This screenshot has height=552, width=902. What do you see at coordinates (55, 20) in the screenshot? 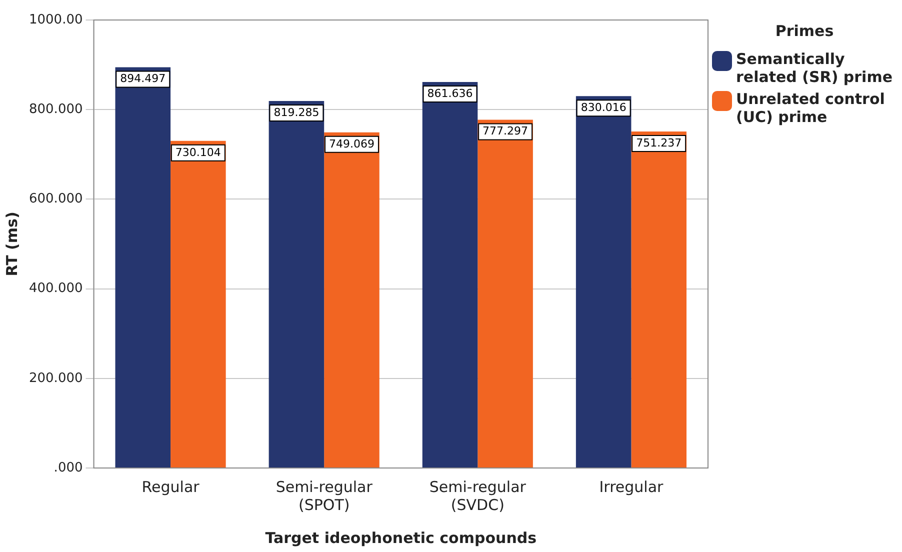
I see `y-tick-label: 1000.00` at bounding box center [55, 20].